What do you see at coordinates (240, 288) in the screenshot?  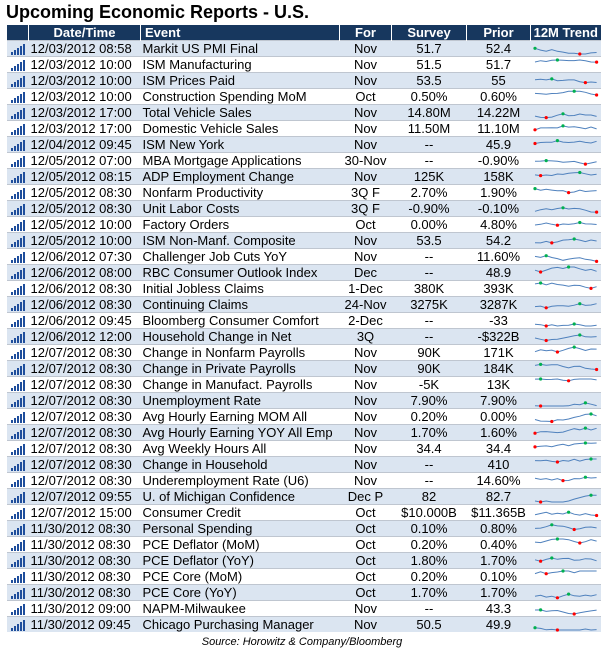 I see `row-event: Initial Jobless Claims` at bounding box center [240, 288].